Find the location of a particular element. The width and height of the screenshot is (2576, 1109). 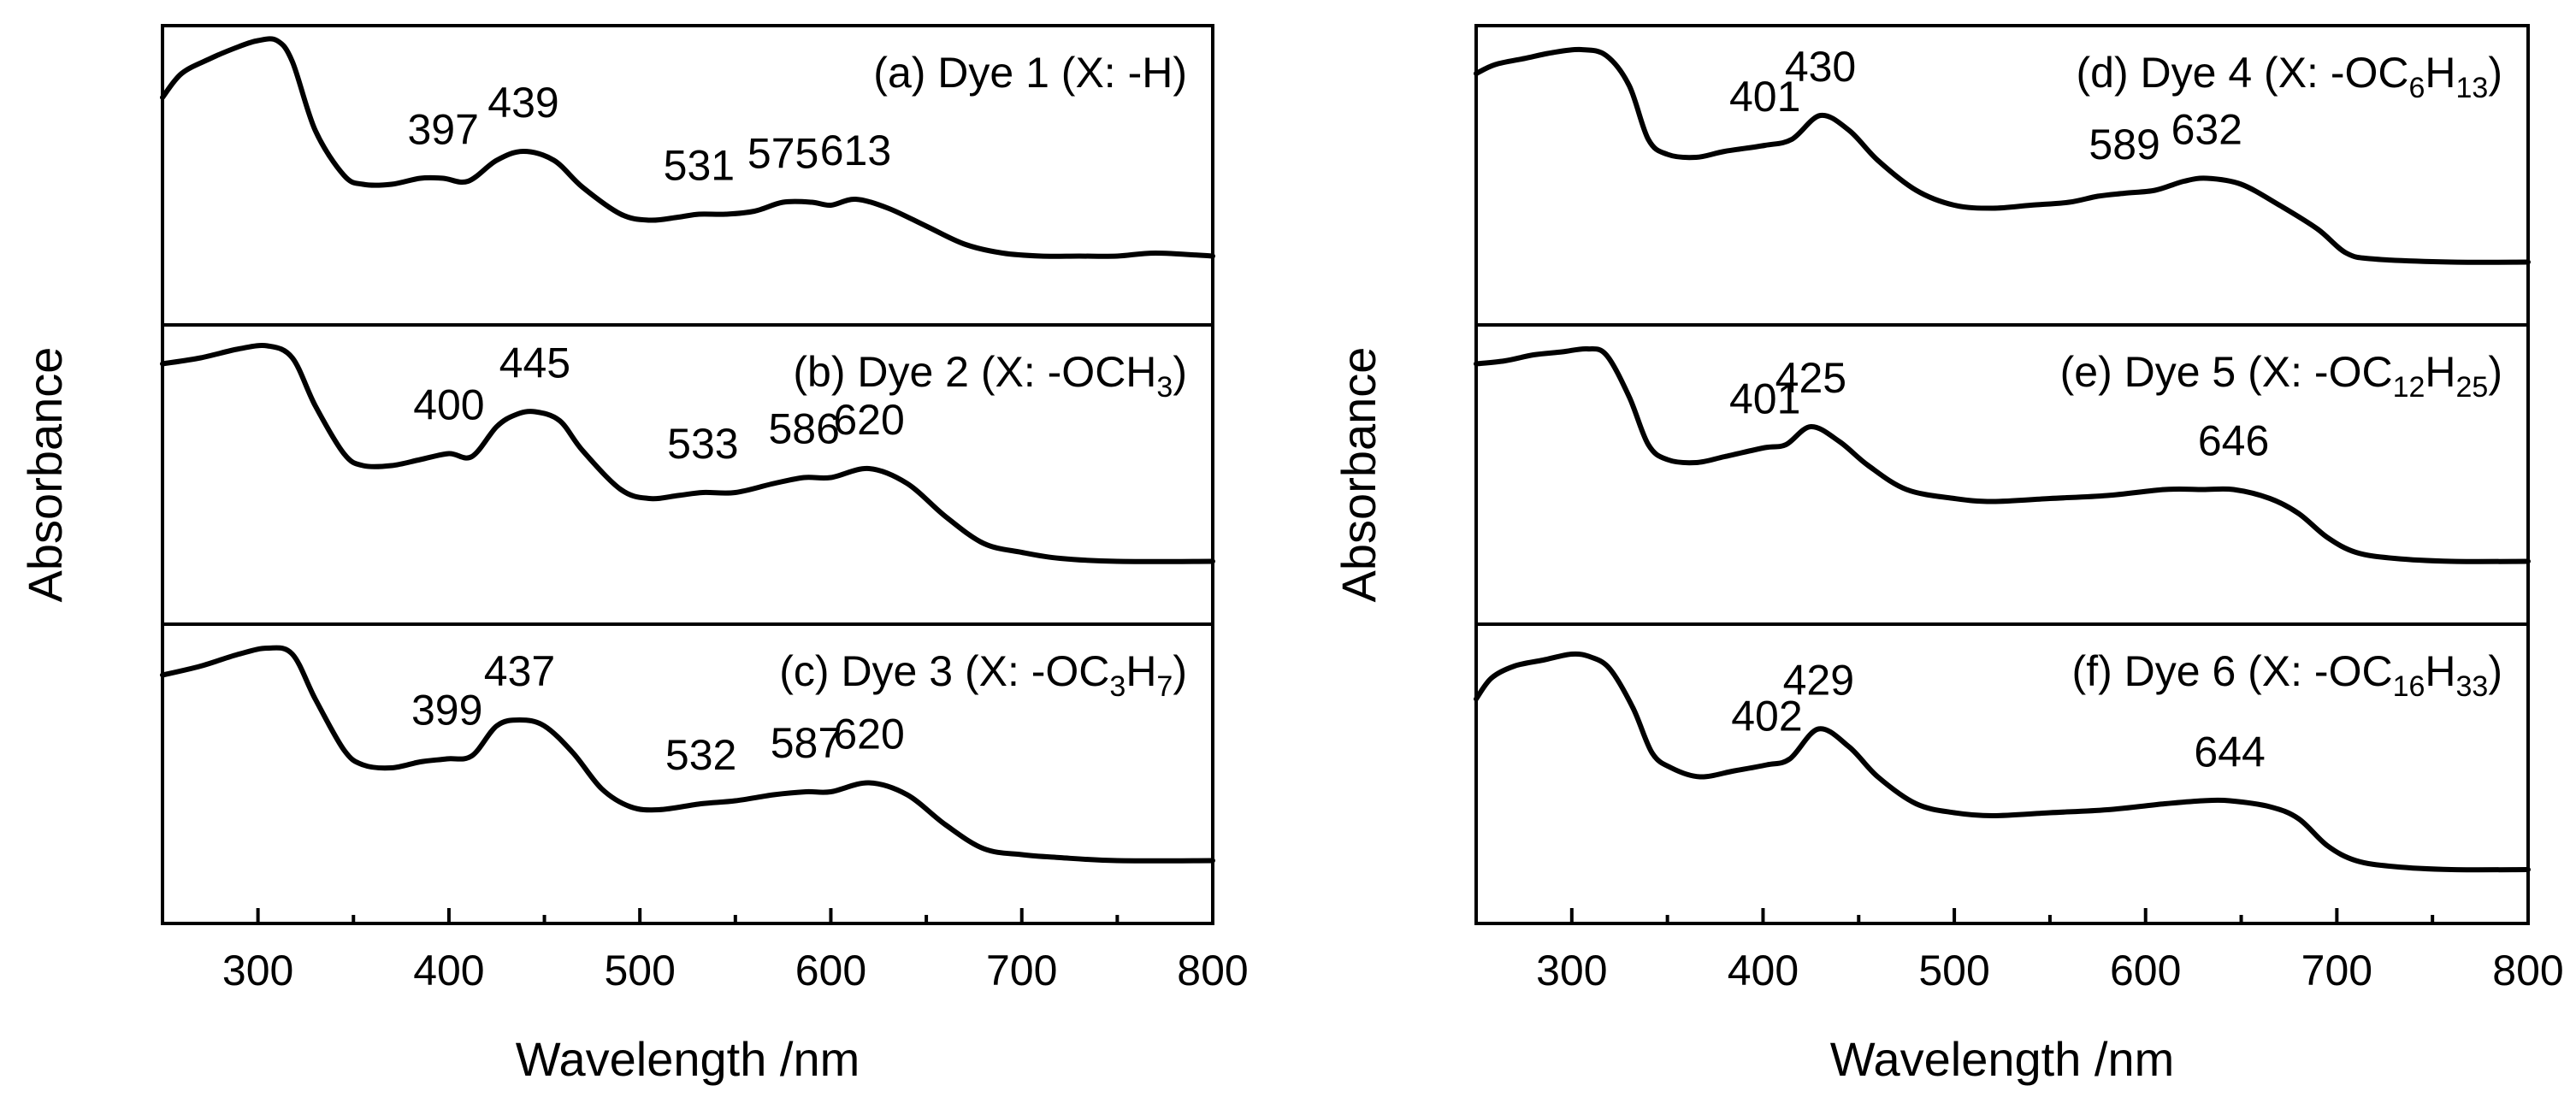

peak-label: 445 is located at coordinates (534, 363).